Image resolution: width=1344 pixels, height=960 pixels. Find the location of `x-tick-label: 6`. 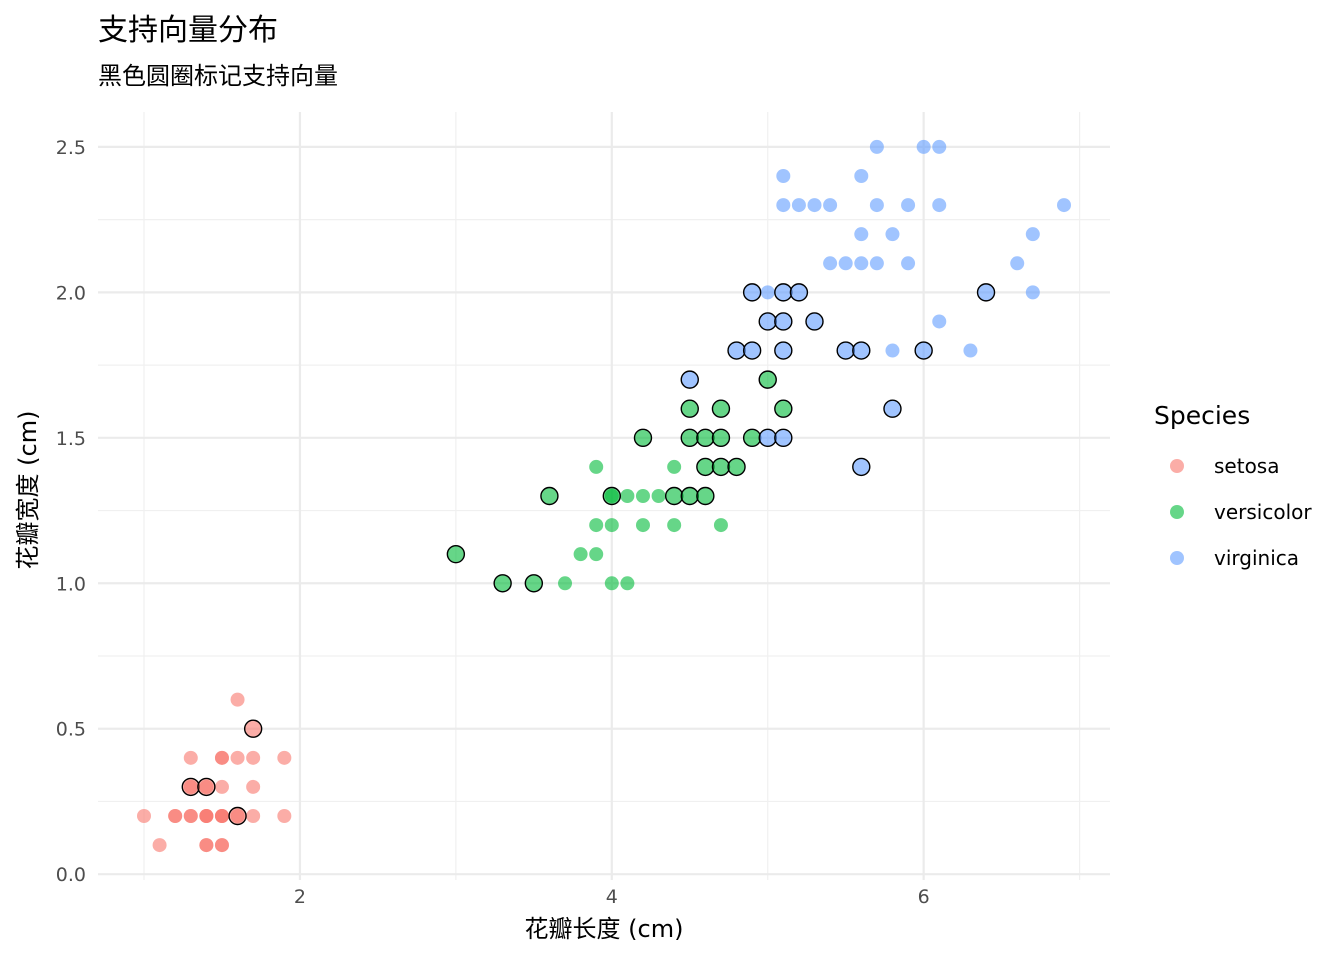

x-tick-label: 6 is located at coordinates (924, 897).